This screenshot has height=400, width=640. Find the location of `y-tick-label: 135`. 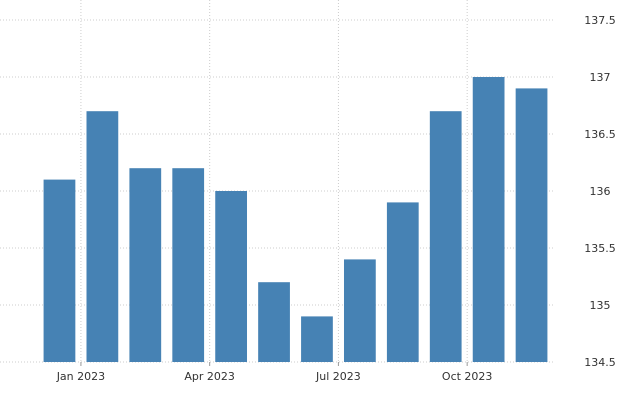

y-tick-label: 135 is located at coordinates (600, 305).